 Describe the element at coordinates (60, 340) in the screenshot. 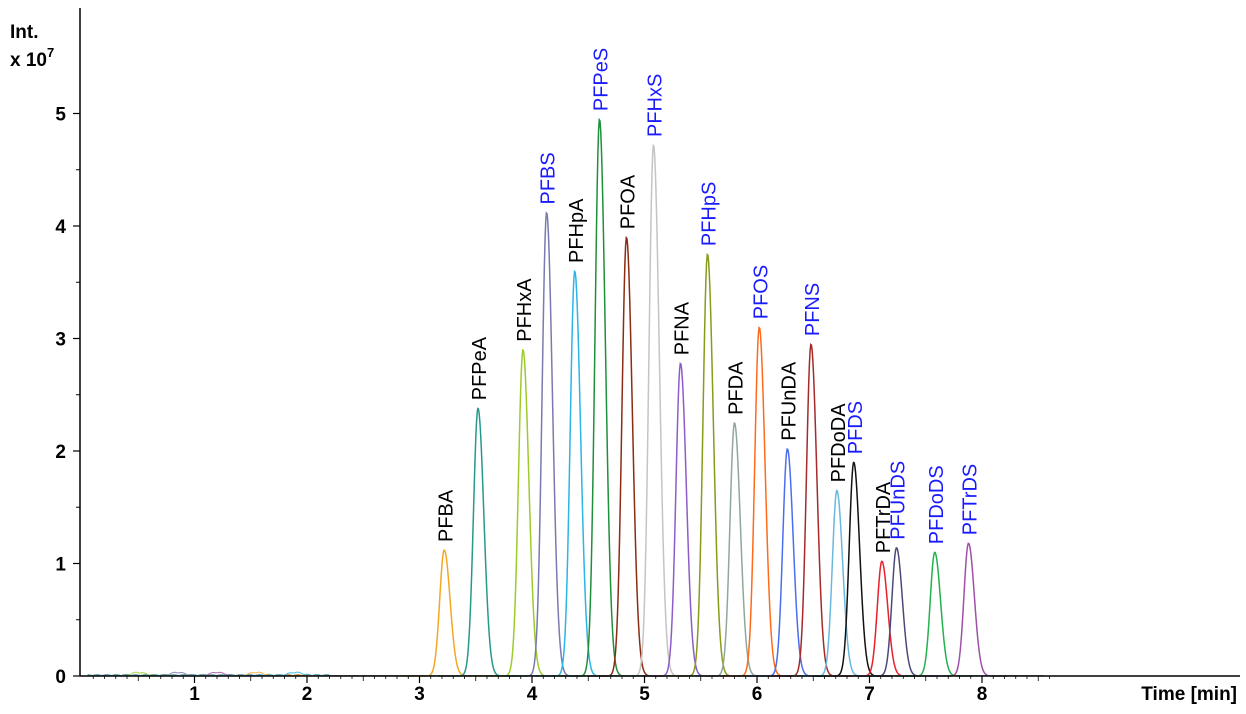

I see `y-tick-label: 3` at that location.